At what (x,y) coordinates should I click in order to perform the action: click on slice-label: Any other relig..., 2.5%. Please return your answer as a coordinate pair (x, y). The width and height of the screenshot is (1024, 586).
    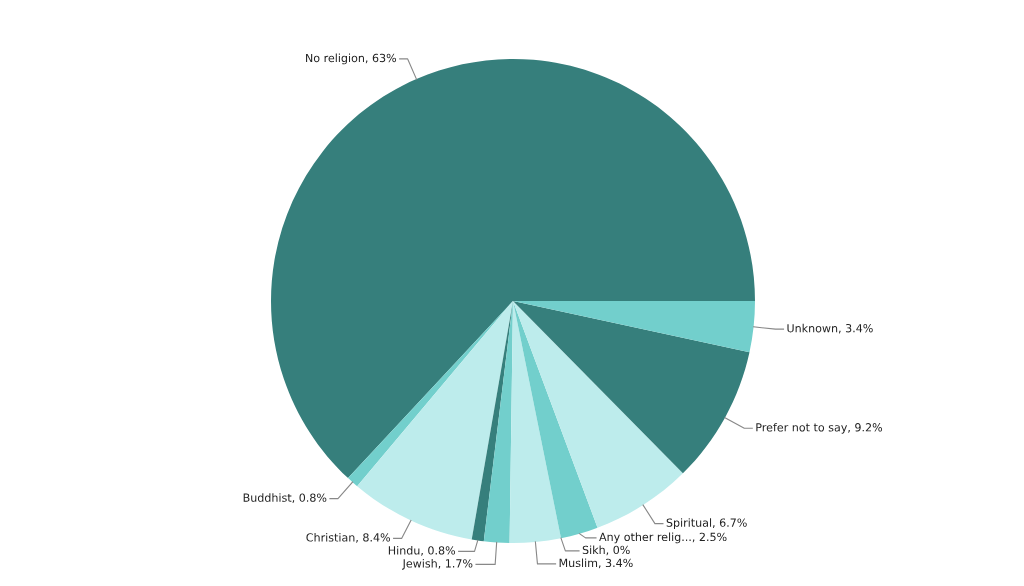
    Looking at the image, I should click on (663, 538).